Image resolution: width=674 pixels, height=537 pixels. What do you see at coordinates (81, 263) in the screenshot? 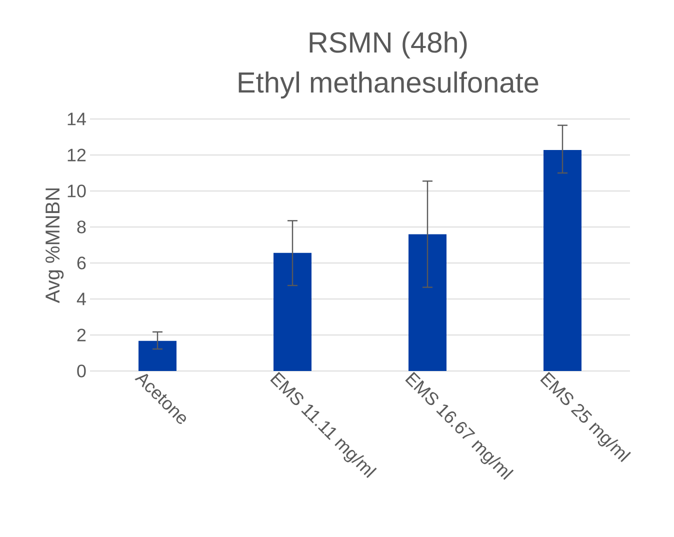
I see `y-tick-label: 6` at bounding box center [81, 263].